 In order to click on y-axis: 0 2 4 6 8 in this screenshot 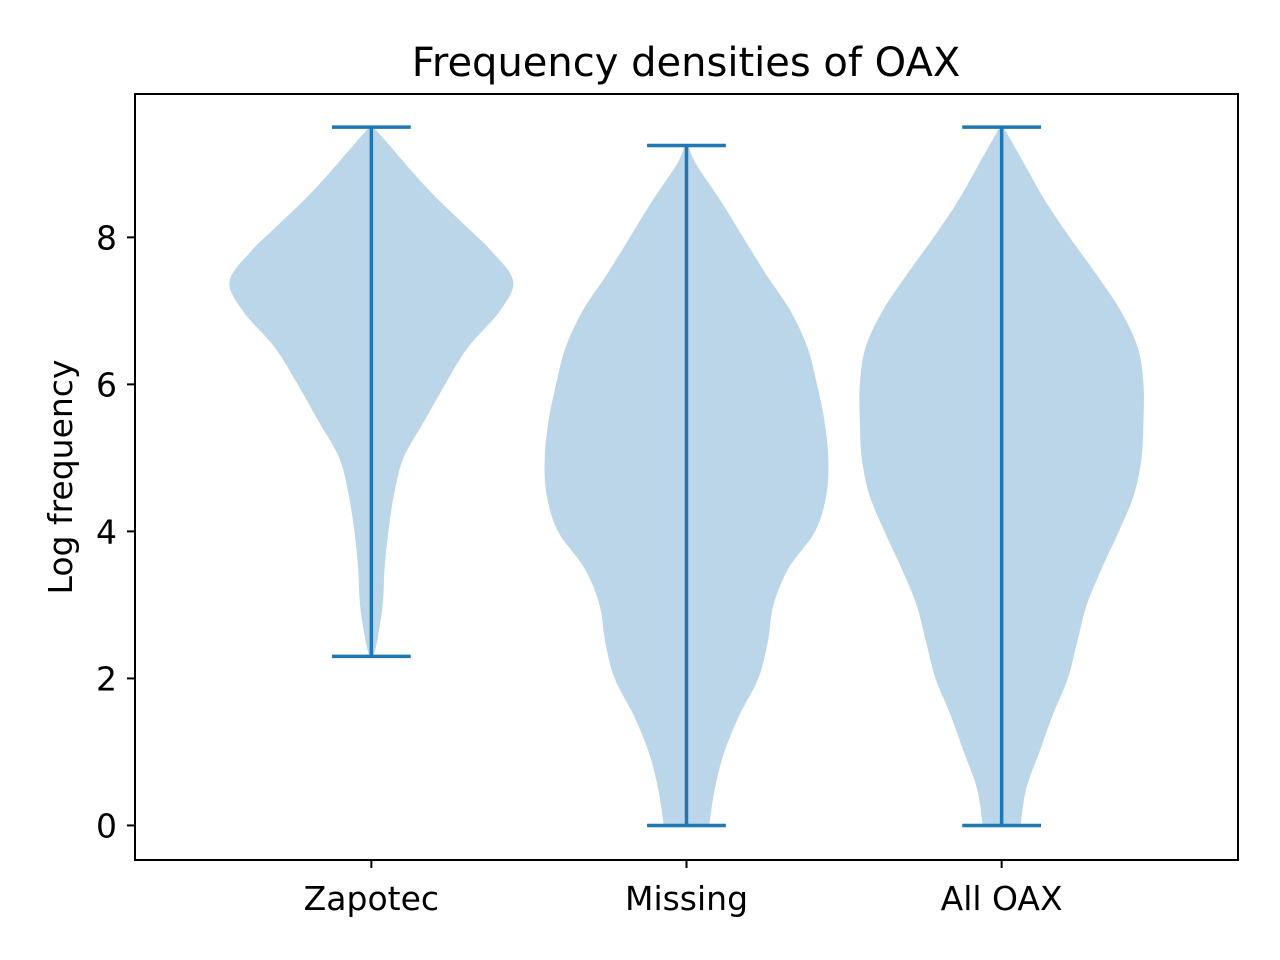, I will do `click(115, 531)`.